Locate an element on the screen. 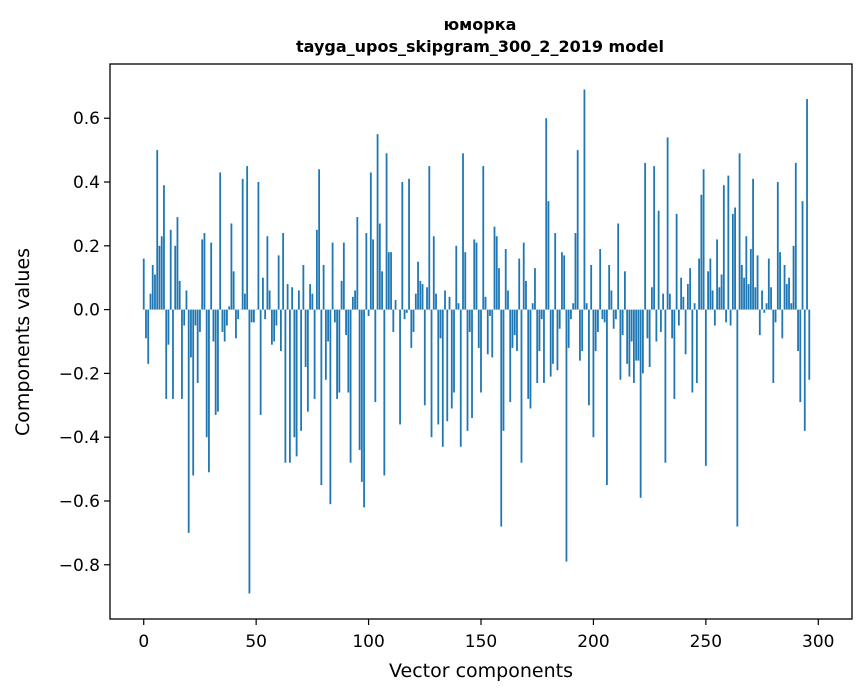  chart-subtitle: tayga_upos_skipgram_300_2_2019 model is located at coordinates (480, 46).